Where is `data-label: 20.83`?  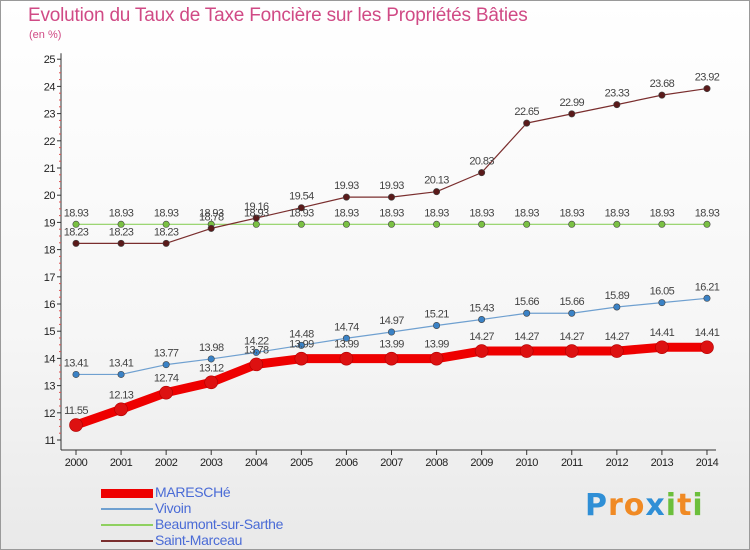 data-label: 20.83 is located at coordinates (481, 162).